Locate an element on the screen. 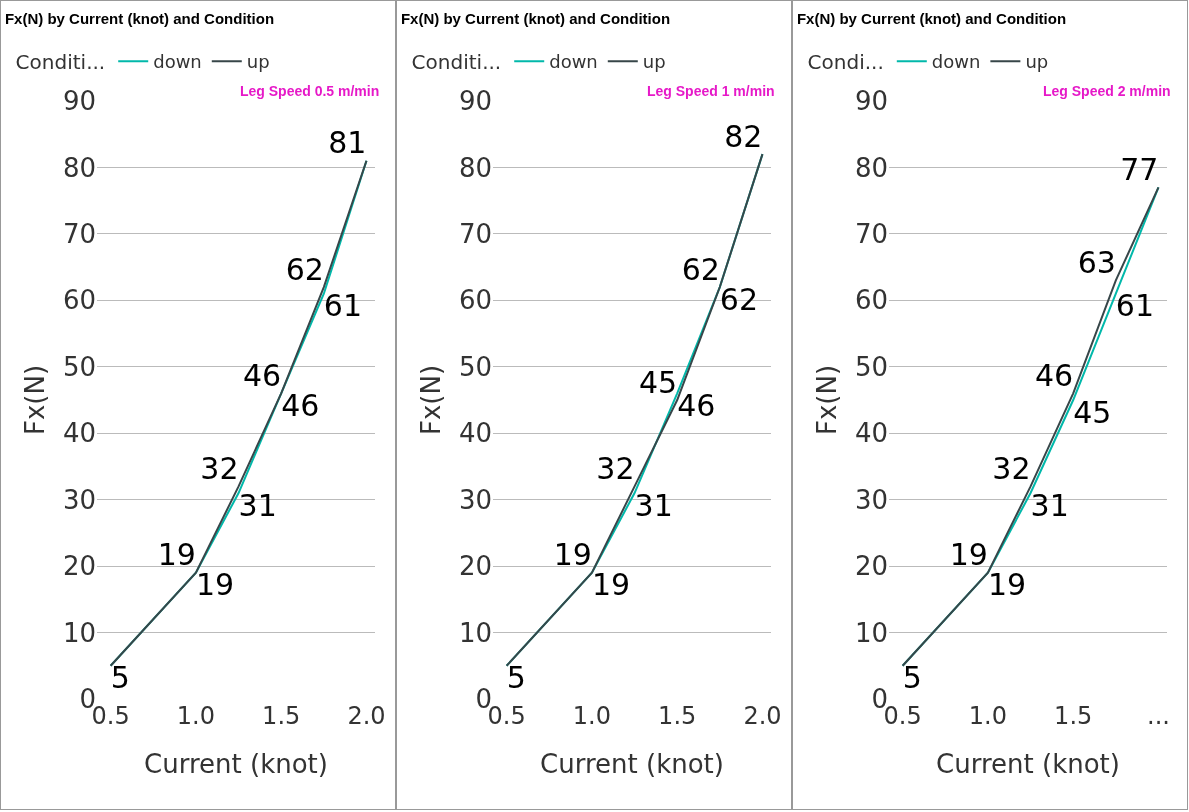  data-label: 63 is located at coordinates (1096, 262).